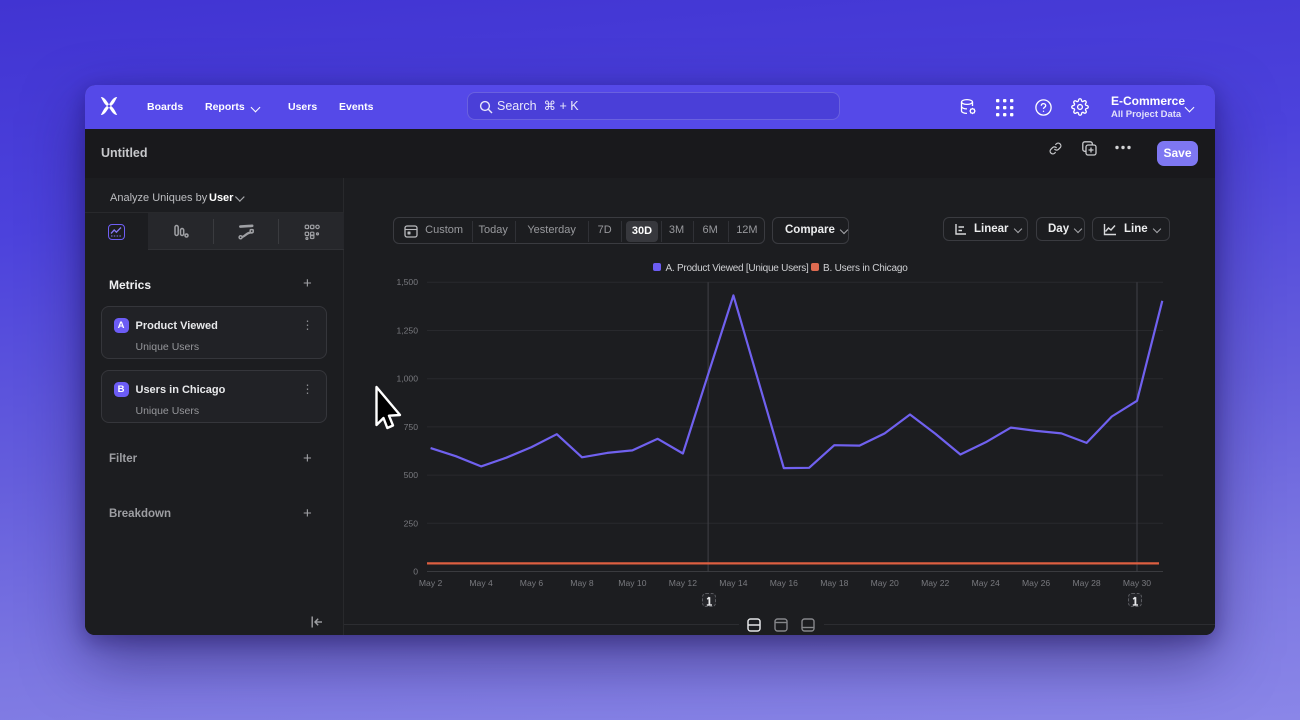  What do you see at coordinates (784, 583) in the screenshot?
I see `svg-text: May 16` at bounding box center [784, 583].